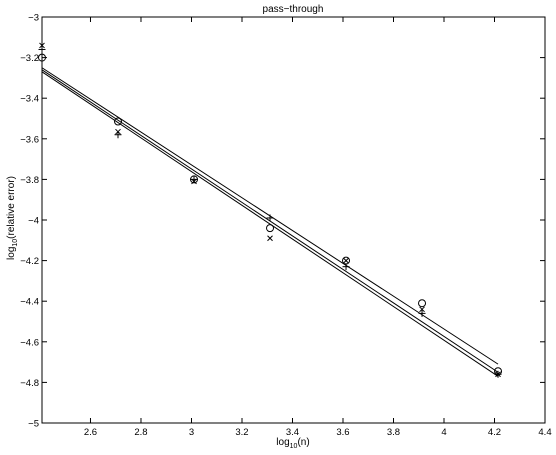 The image size is (556, 455). Describe the element at coordinates (29, 180) in the screenshot. I see `y-tick-label: −3.8` at that location.